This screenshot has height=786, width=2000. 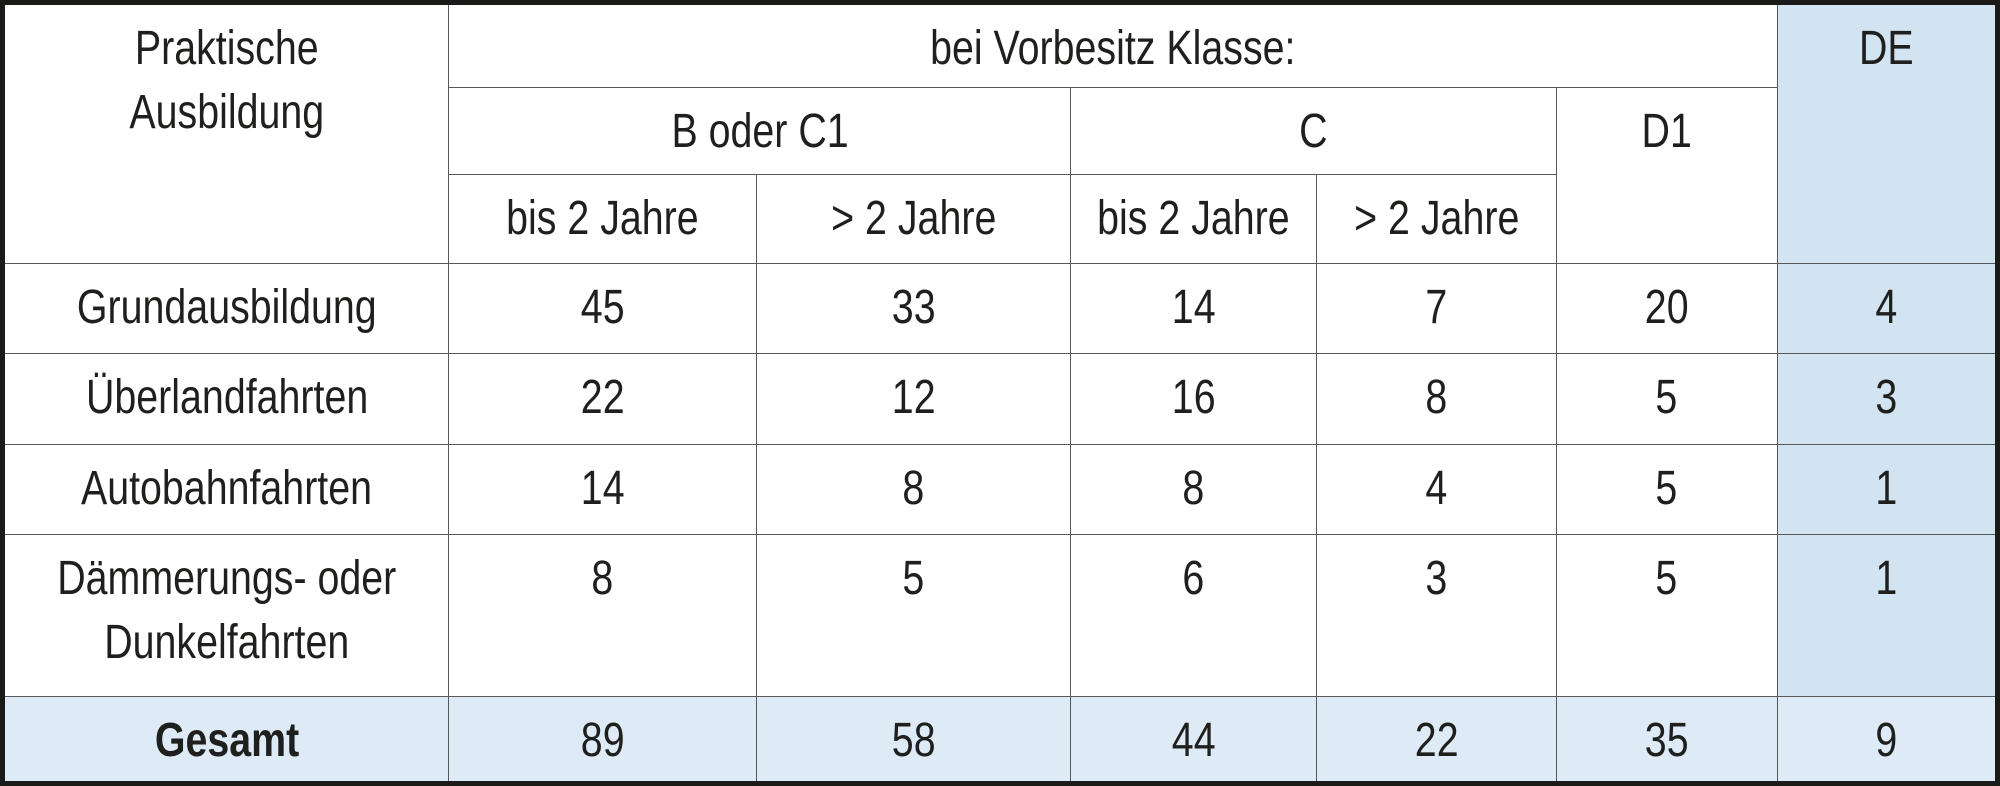 I want to click on corner-header-cell: Praktische Ausbildung, so click(x=225, y=133).